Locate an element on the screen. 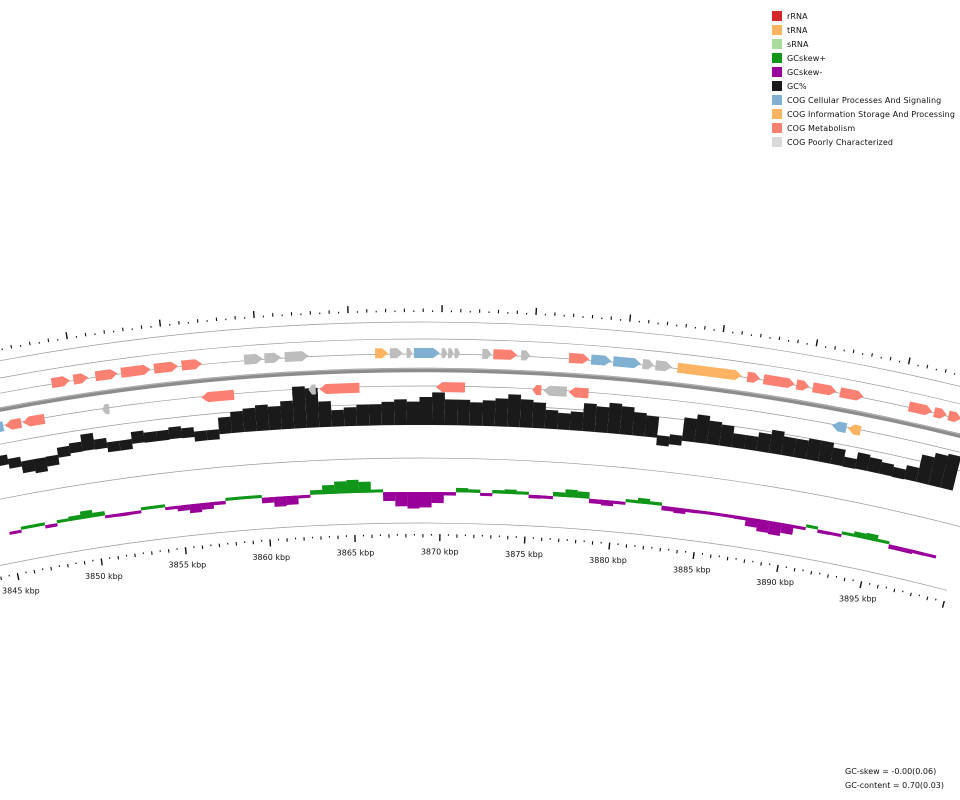 Image resolution: width=960 pixels, height=800 pixels. gc-skew-stat: GC-skew = -0.00(0.06) is located at coordinates (891, 771).